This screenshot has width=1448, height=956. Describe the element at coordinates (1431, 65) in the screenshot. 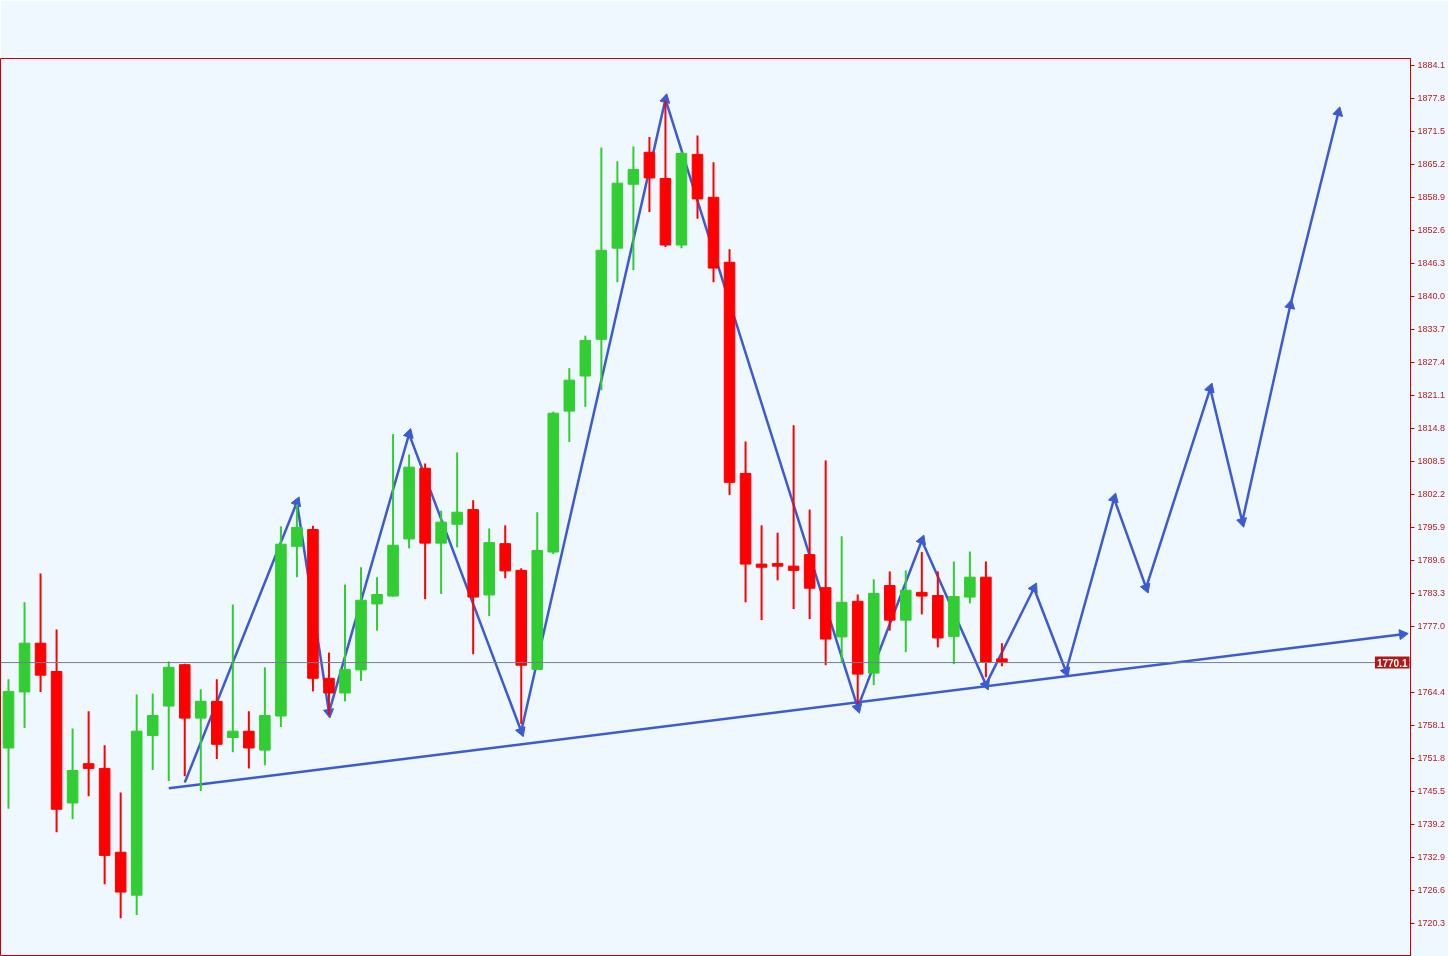

I see `y-tick-label: 1884.1` at that location.